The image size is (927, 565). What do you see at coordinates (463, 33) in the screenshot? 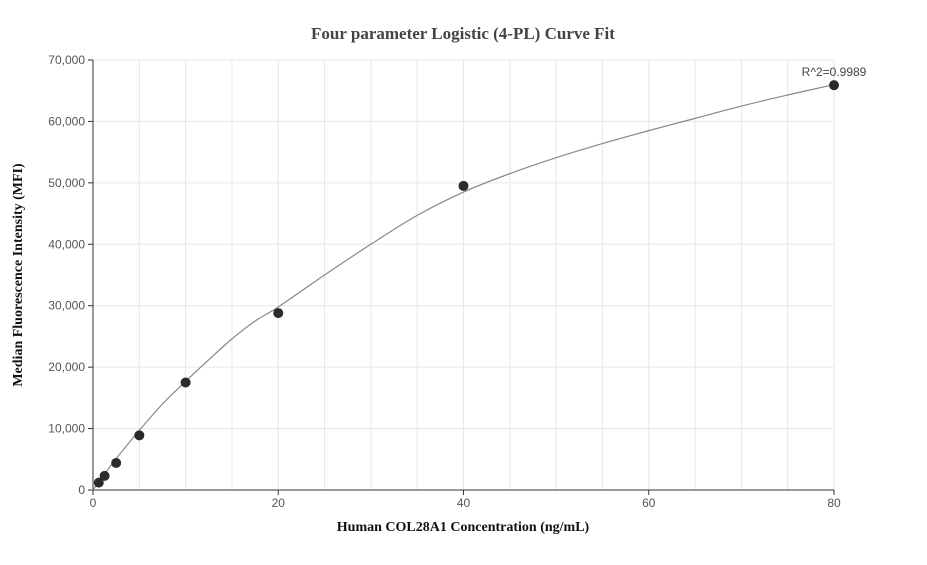
I see `chart-title: Four parameter Logistic (4-PL) Curve Fit` at bounding box center [463, 33].